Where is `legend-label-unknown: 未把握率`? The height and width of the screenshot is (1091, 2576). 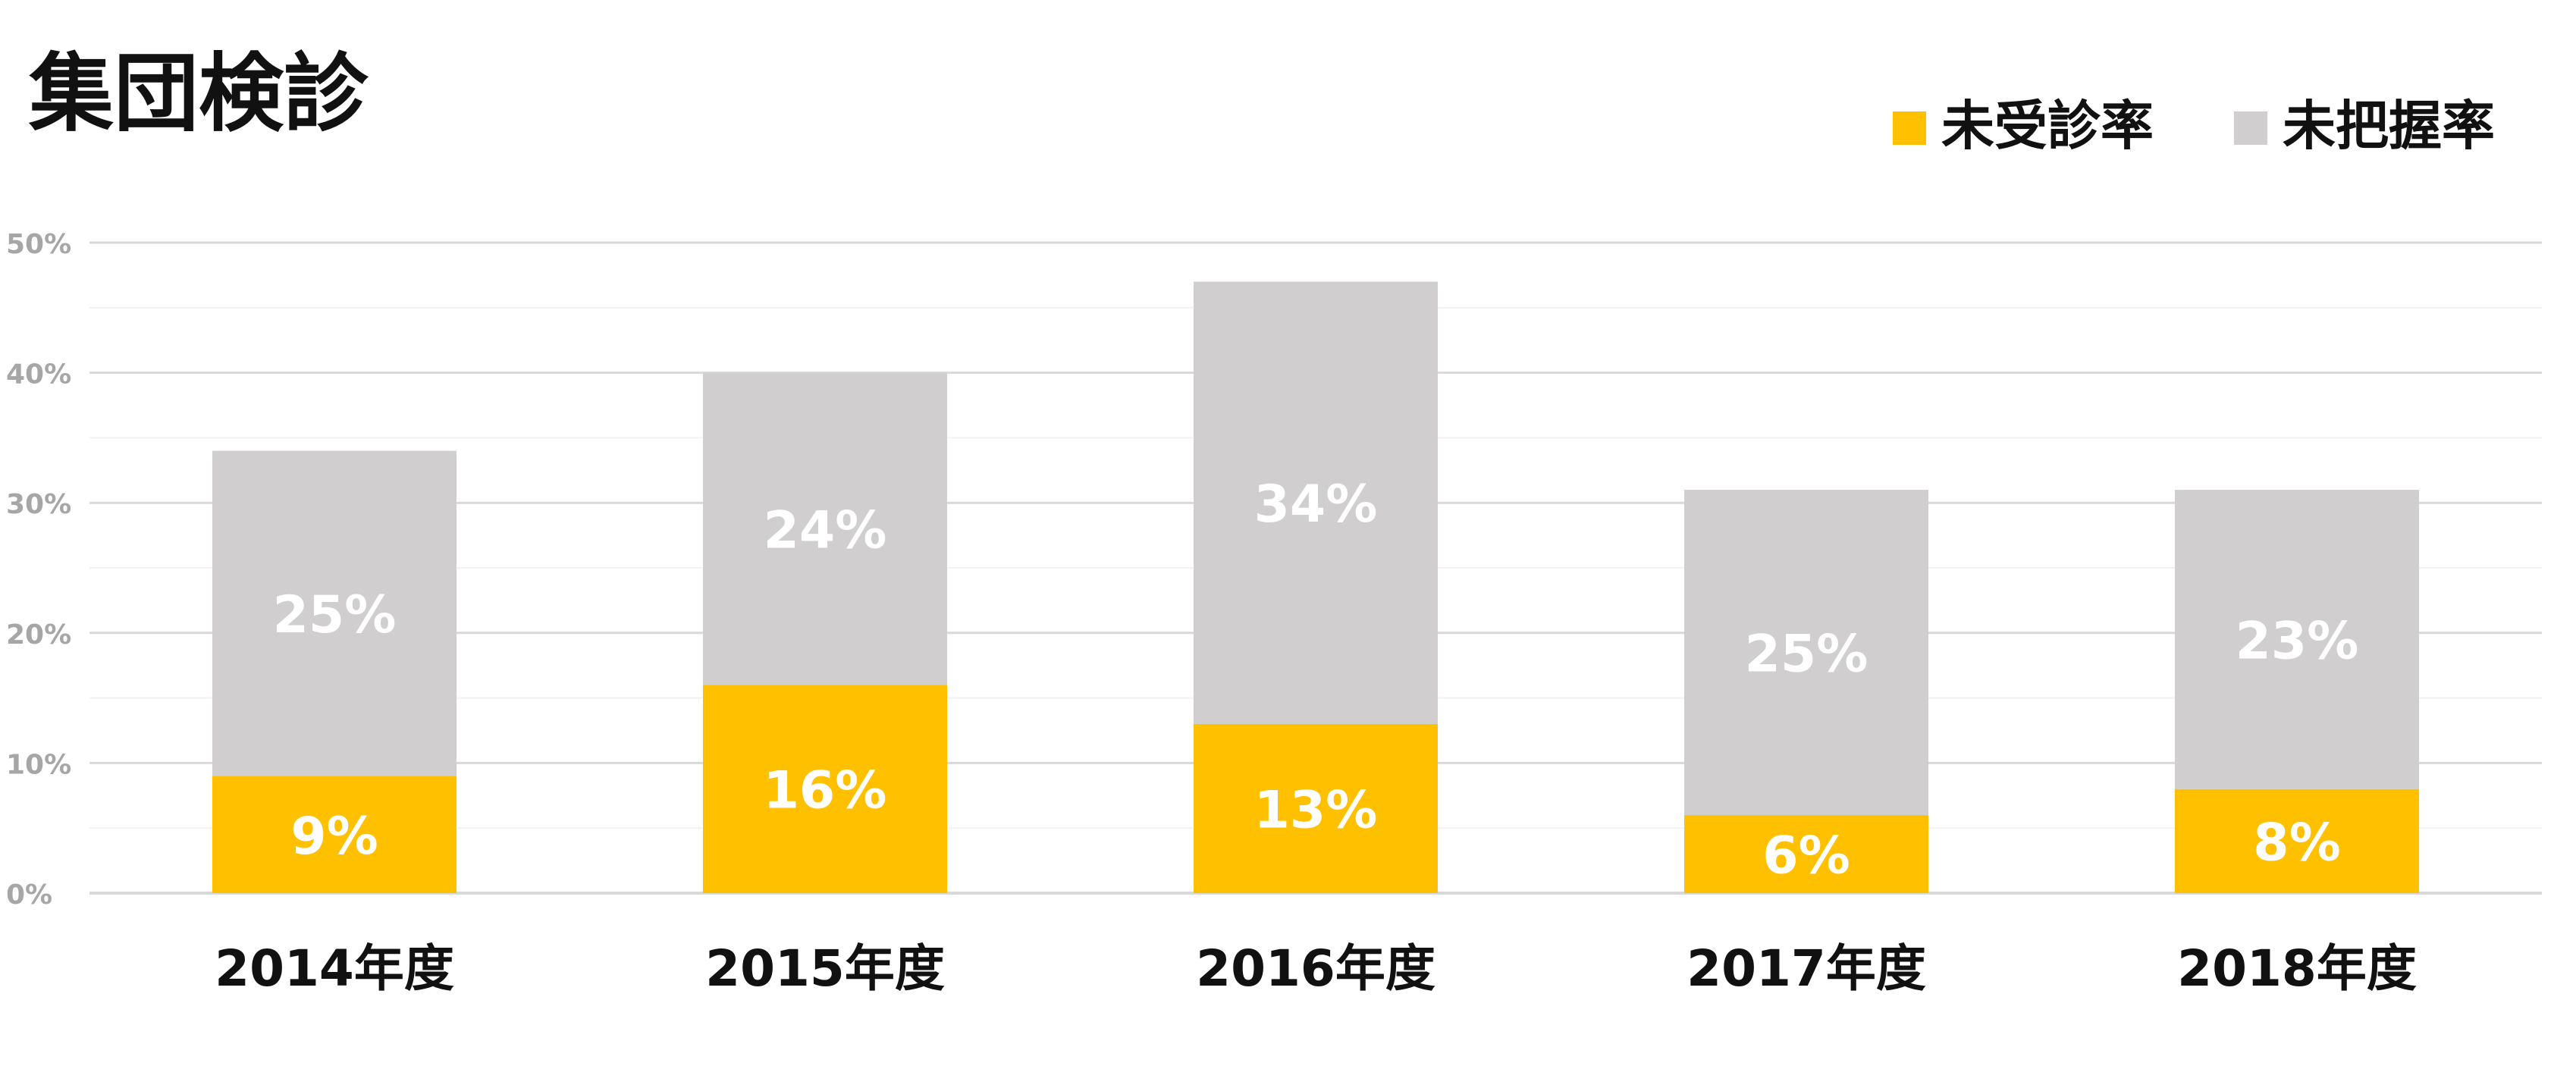
legend-label-unknown: 未把握率 is located at coordinates (2389, 126).